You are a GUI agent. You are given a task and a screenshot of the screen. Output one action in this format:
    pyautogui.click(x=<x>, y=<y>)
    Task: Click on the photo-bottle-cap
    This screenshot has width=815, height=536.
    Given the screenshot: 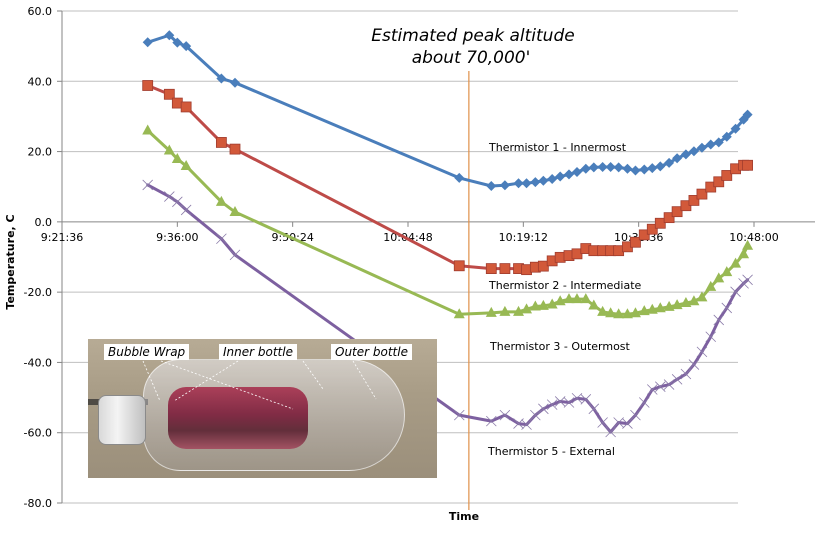 What is the action you would take?
    pyautogui.click(x=122, y=420)
    